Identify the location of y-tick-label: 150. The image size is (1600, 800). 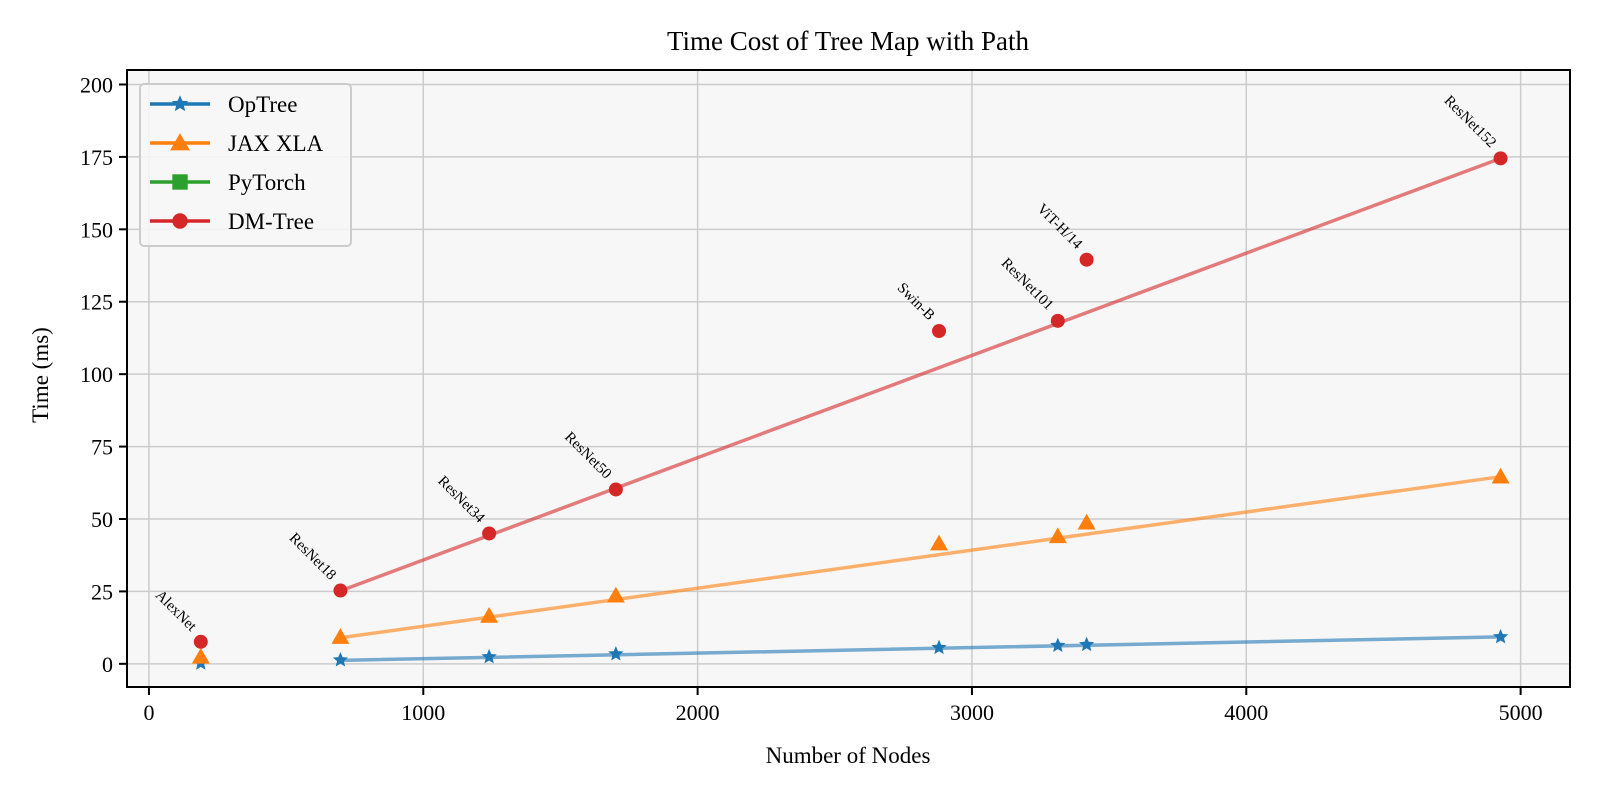
(96, 229).